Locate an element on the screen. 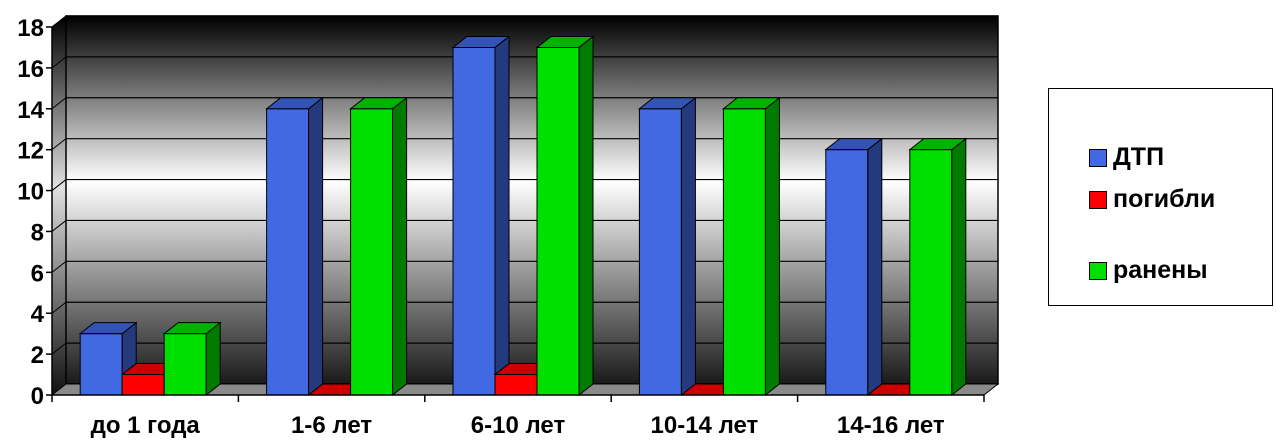  legend-label-dtp: ДТП is located at coordinates (1139, 157).